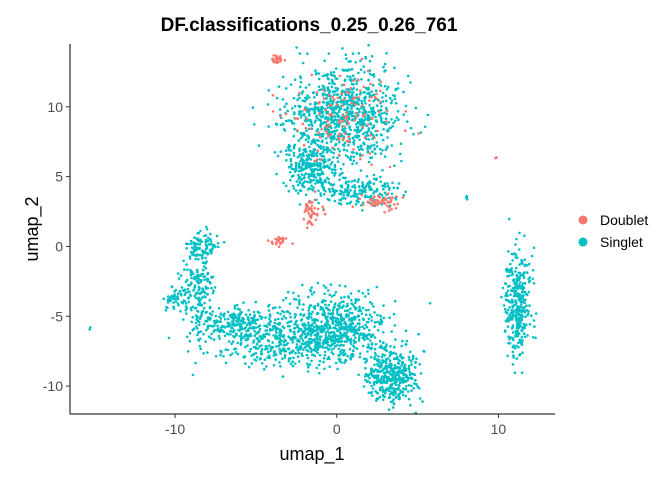  What do you see at coordinates (583, 242) in the screenshot?
I see `legend-key-singlet` at bounding box center [583, 242].